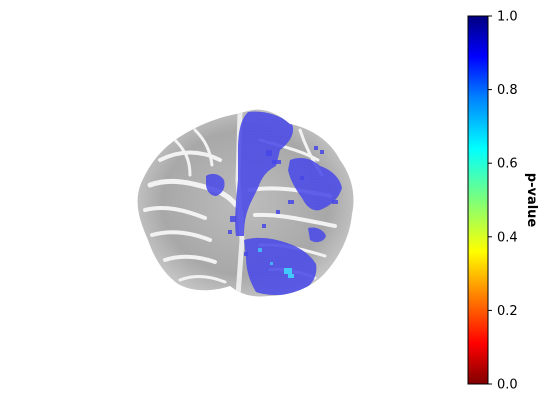 The width and height of the screenshot is (548, 418). I want to click on colorbar-tick-label: 0.2, so click(507, 311).